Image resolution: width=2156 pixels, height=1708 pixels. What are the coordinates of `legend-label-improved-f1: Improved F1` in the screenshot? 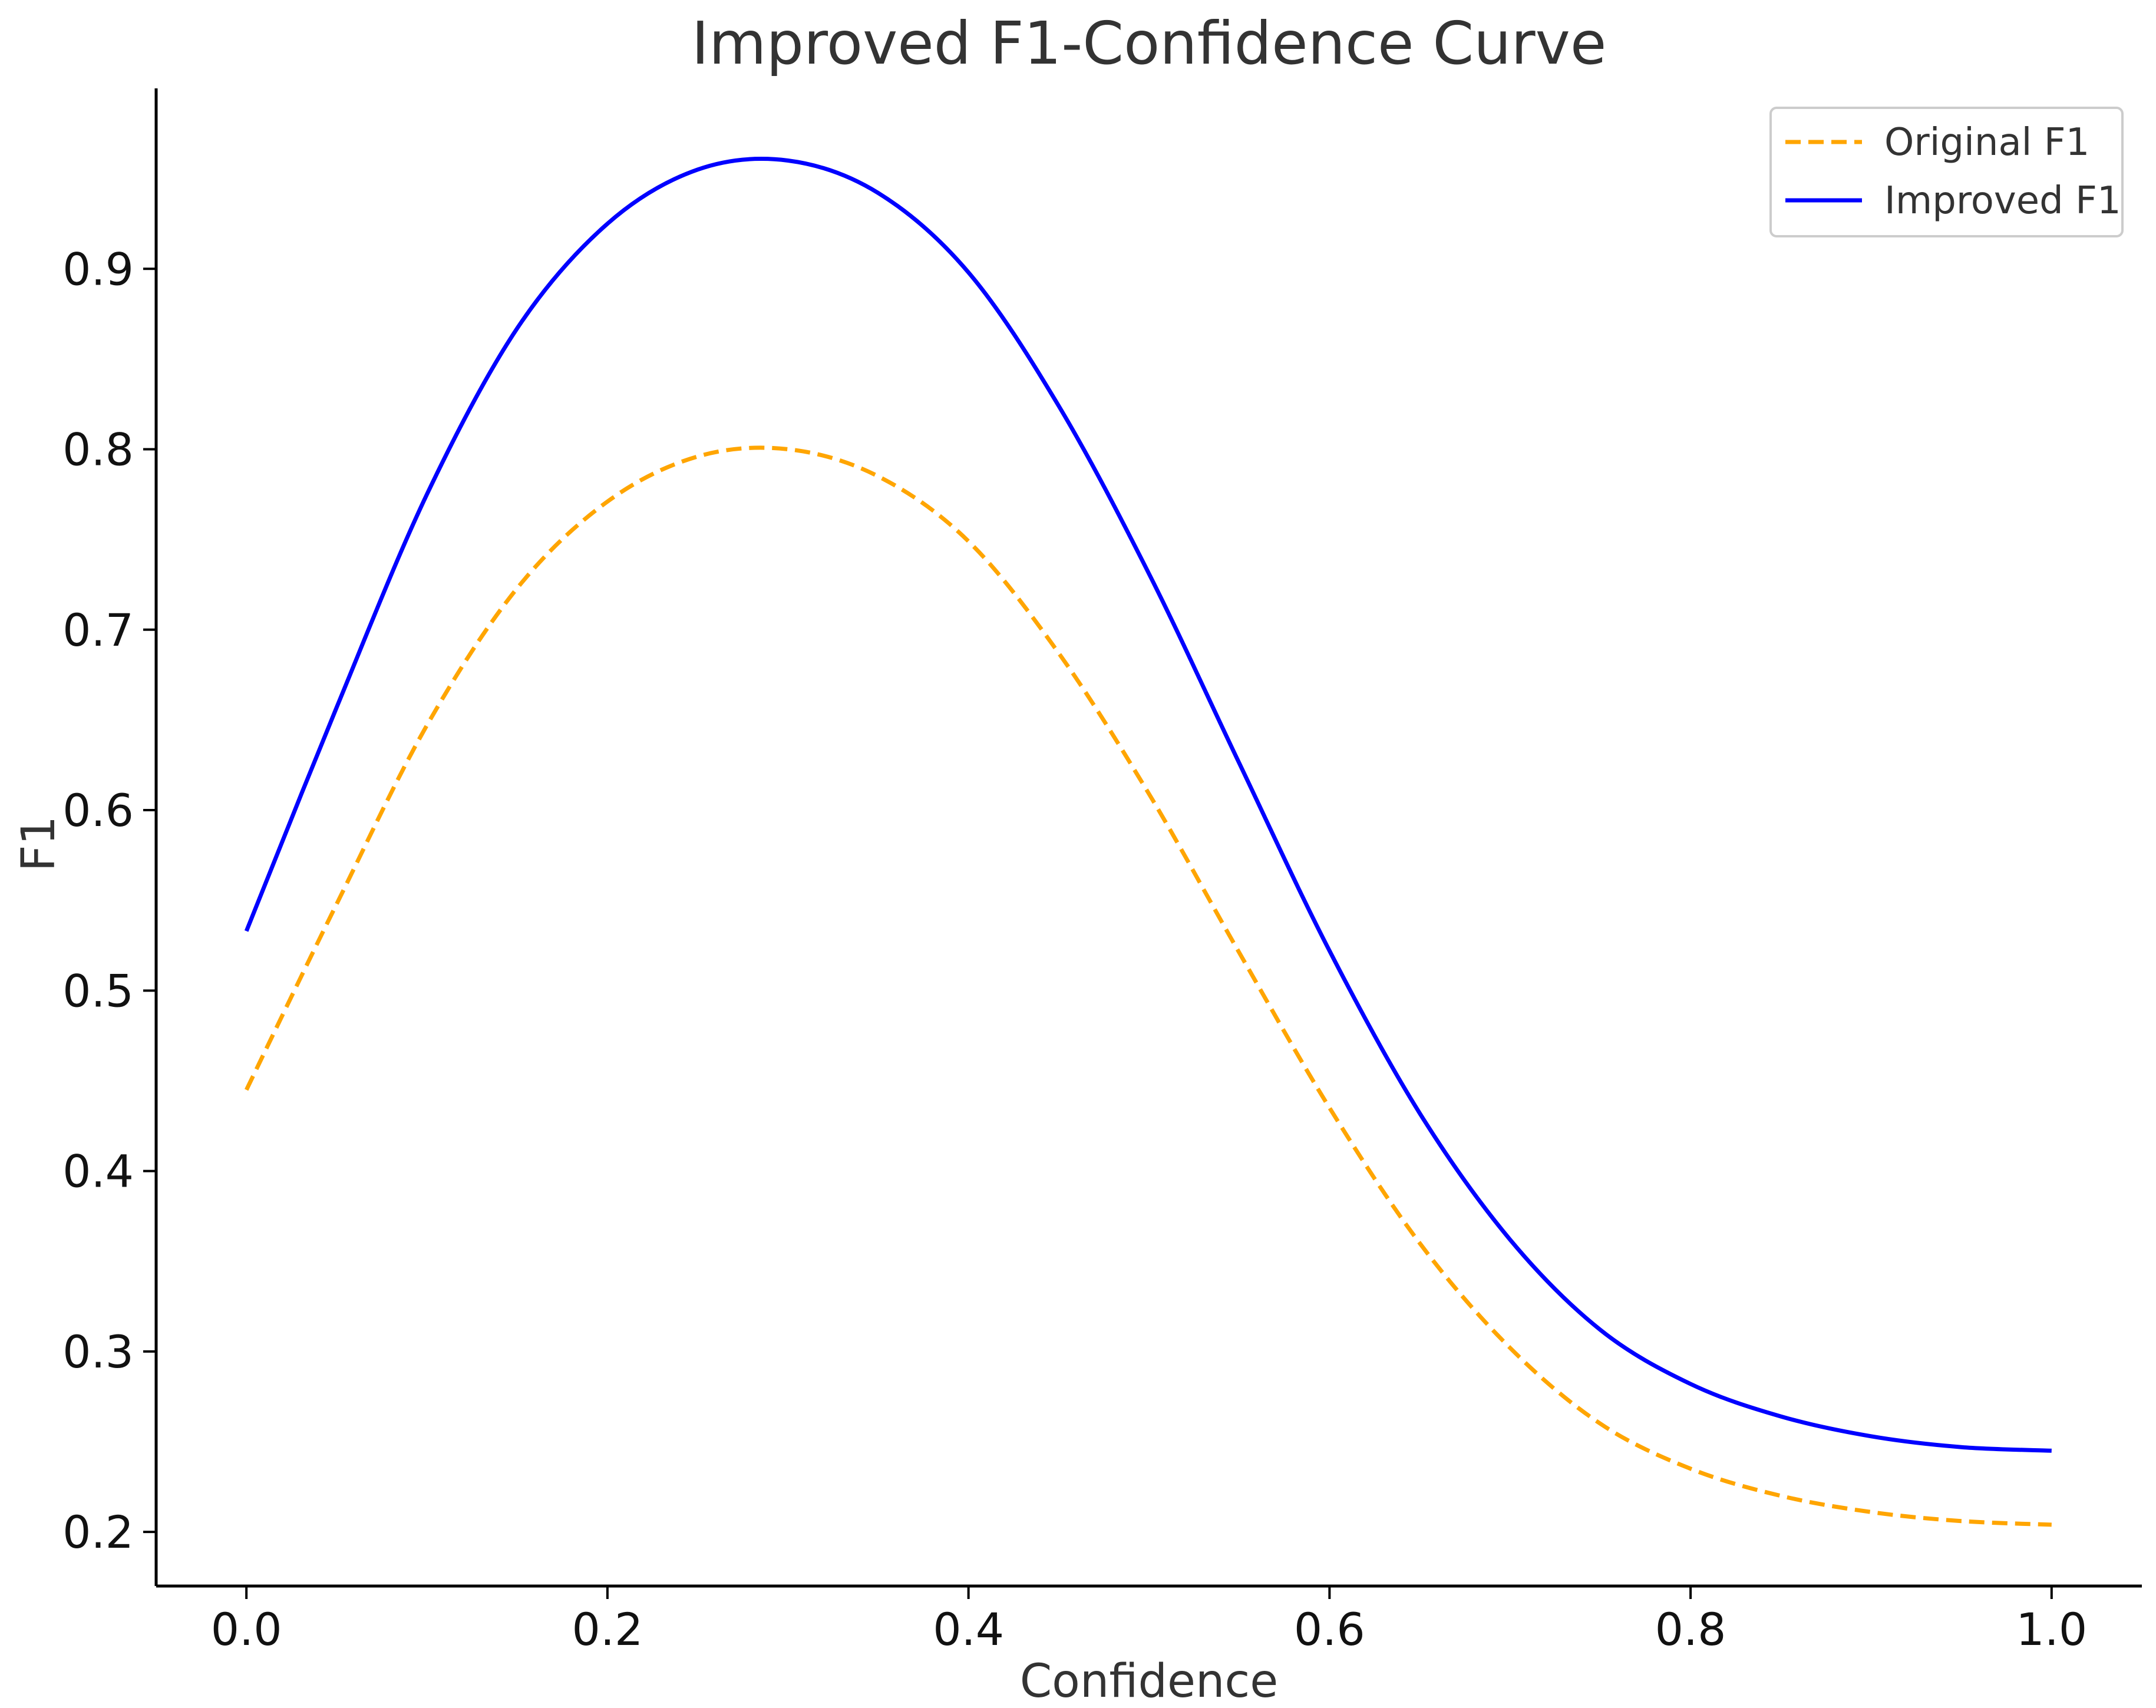 It's located at (2002, 201).